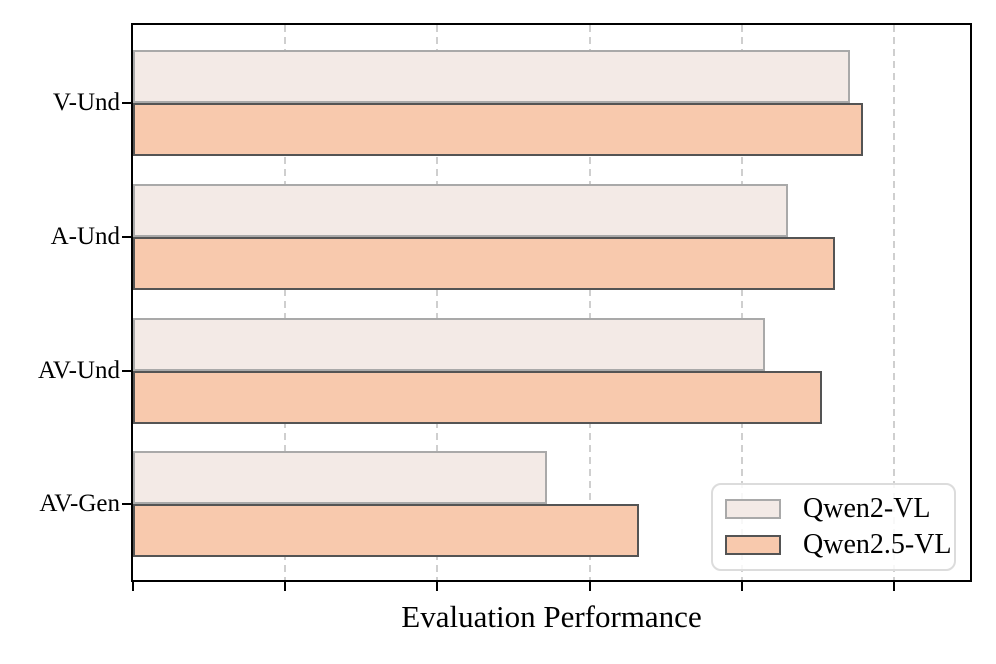 The image size is (996, 664). What do you see at coordinates (386, 530) in the screenshot?
I see `bar-av-gen-qwen2-5-vl` at bounding box center [386, 530].